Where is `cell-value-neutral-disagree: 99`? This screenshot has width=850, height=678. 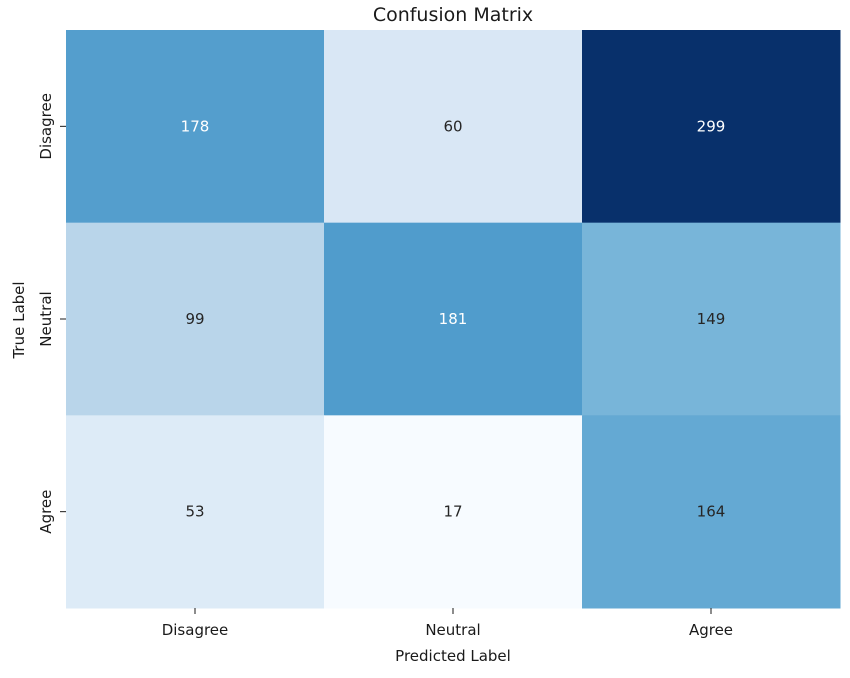
cell-value-neutral-disagree: 99 is located at coordinates (194, 319).